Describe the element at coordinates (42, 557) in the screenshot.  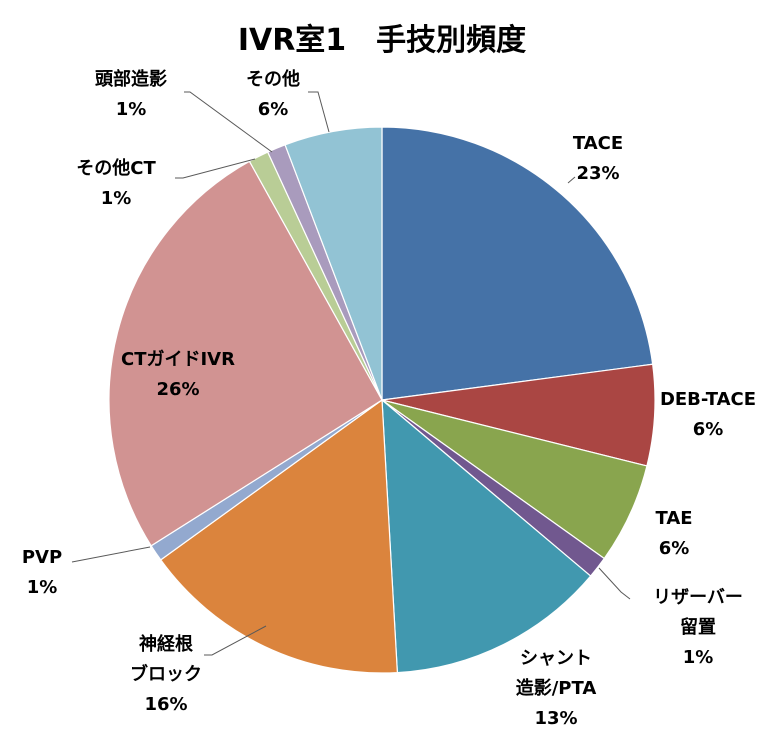
I see `slice-label-6-0: PVP` at that location.